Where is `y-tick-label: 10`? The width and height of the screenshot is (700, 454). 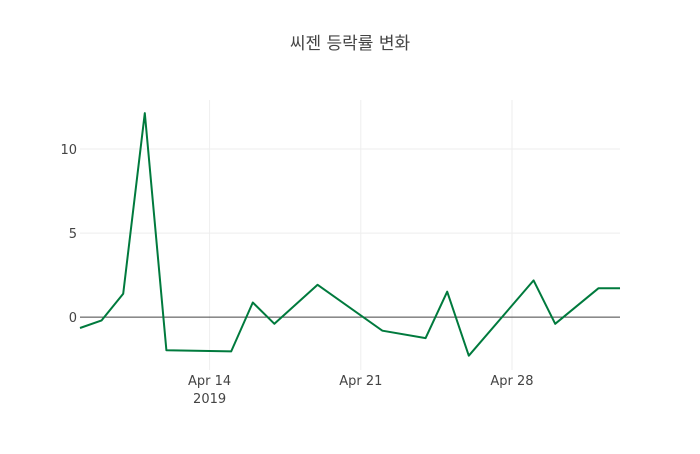
y-tick-label: 10 is located at coordinates (68, 150).